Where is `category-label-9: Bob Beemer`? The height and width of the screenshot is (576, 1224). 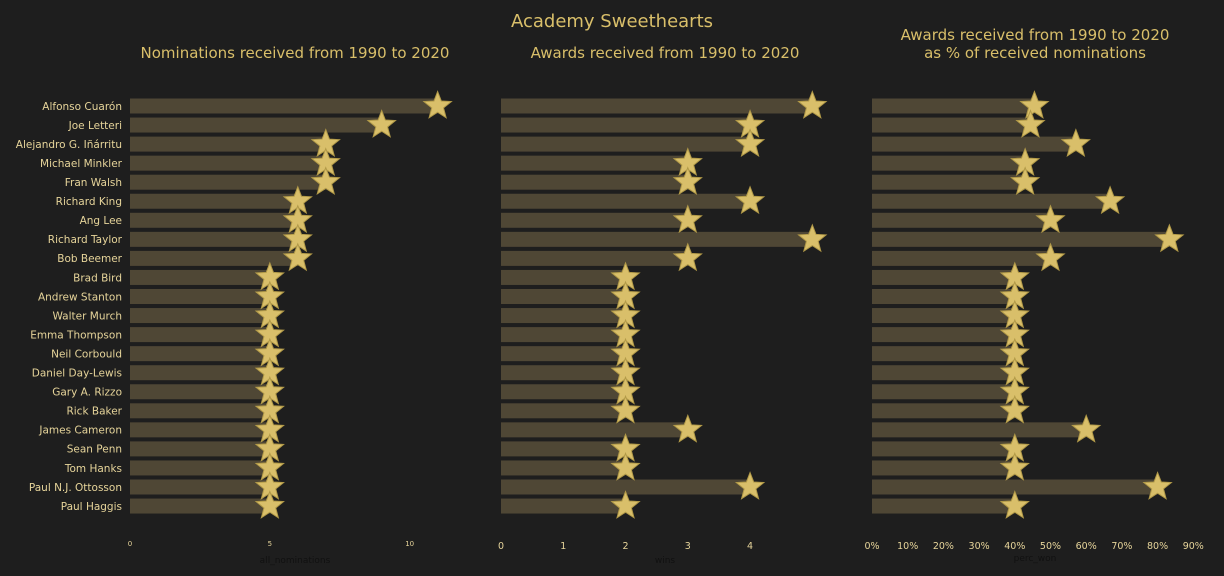 category-label-9: Bob Beemer is located at coordinates (89, 259).